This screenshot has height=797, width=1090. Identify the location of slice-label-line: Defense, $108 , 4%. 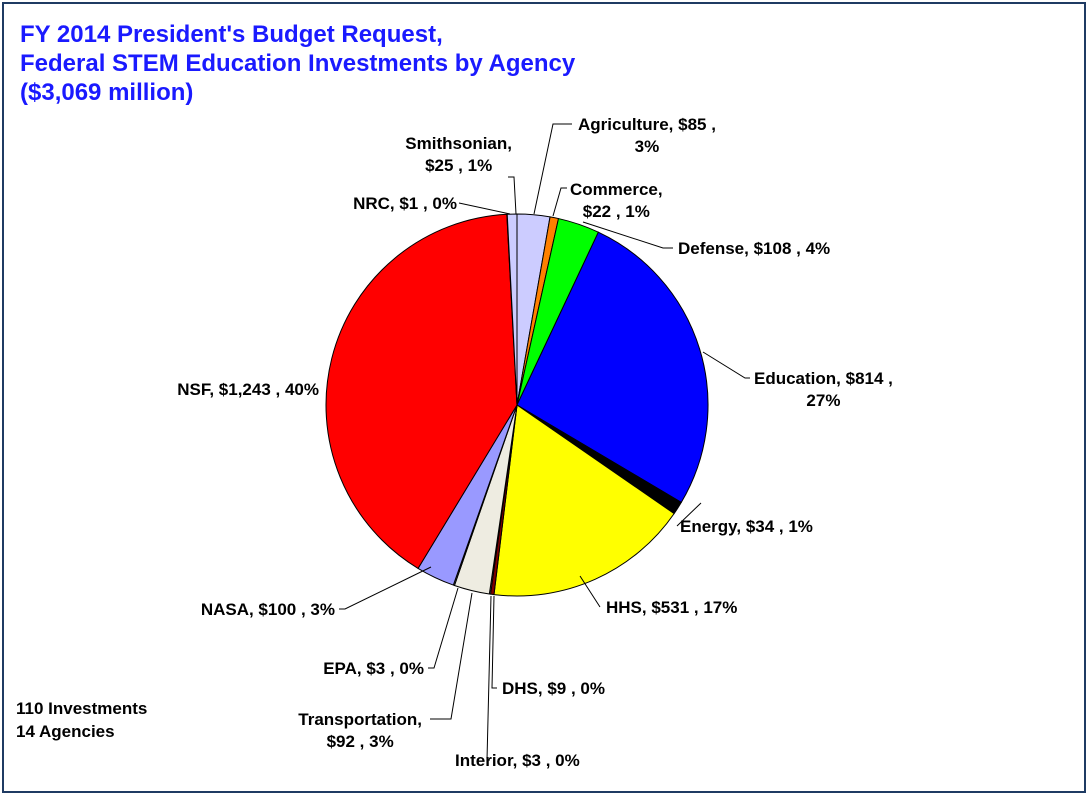
(754, 248).